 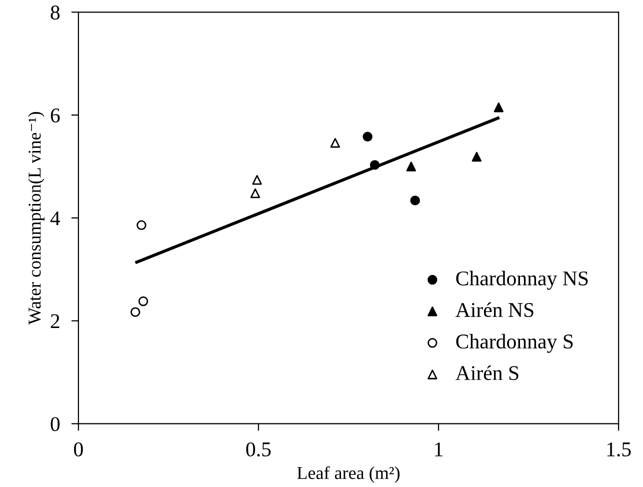 What do you see at coordinates (495, 310) in the screenshot?
I see `legend-label: Airén NS` at bounding box center [495, 310].